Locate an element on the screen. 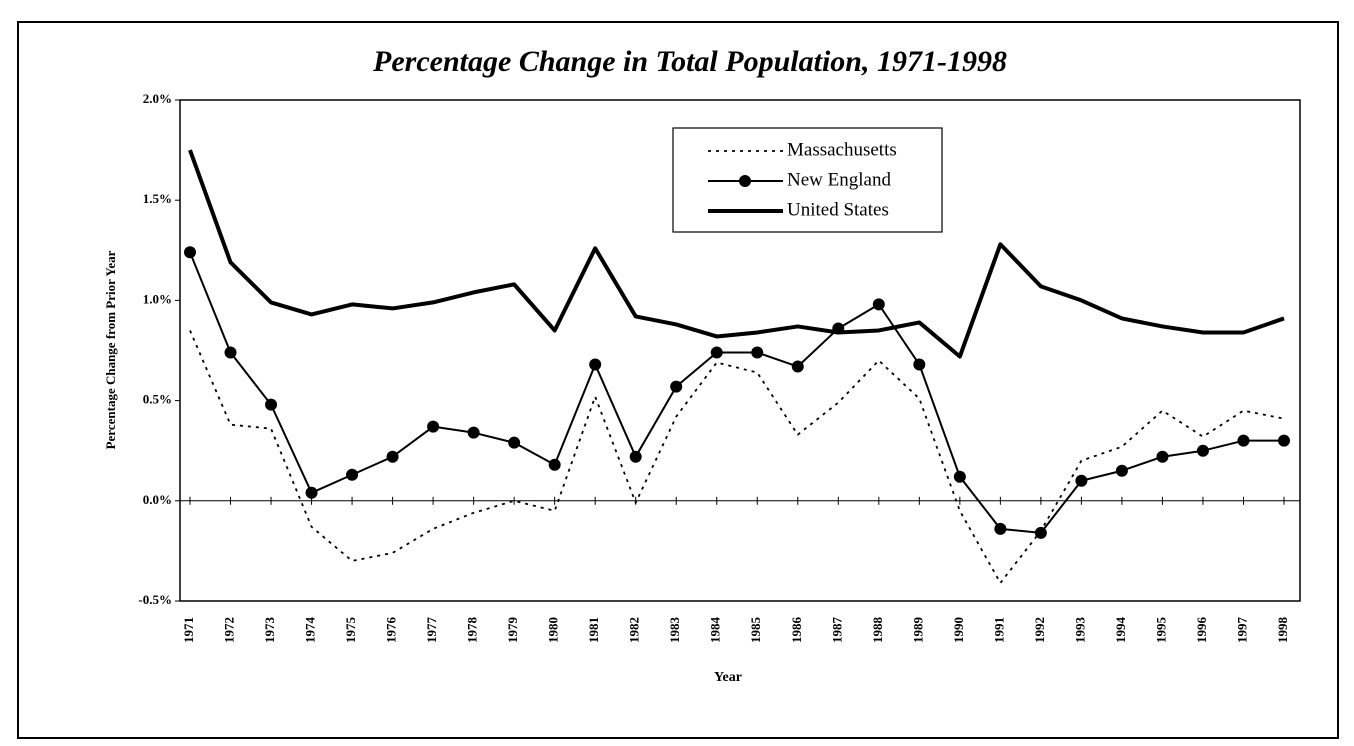 The width and height of the screenshot is (1354, 746). legend-marker is located at coordinates (745, 181).